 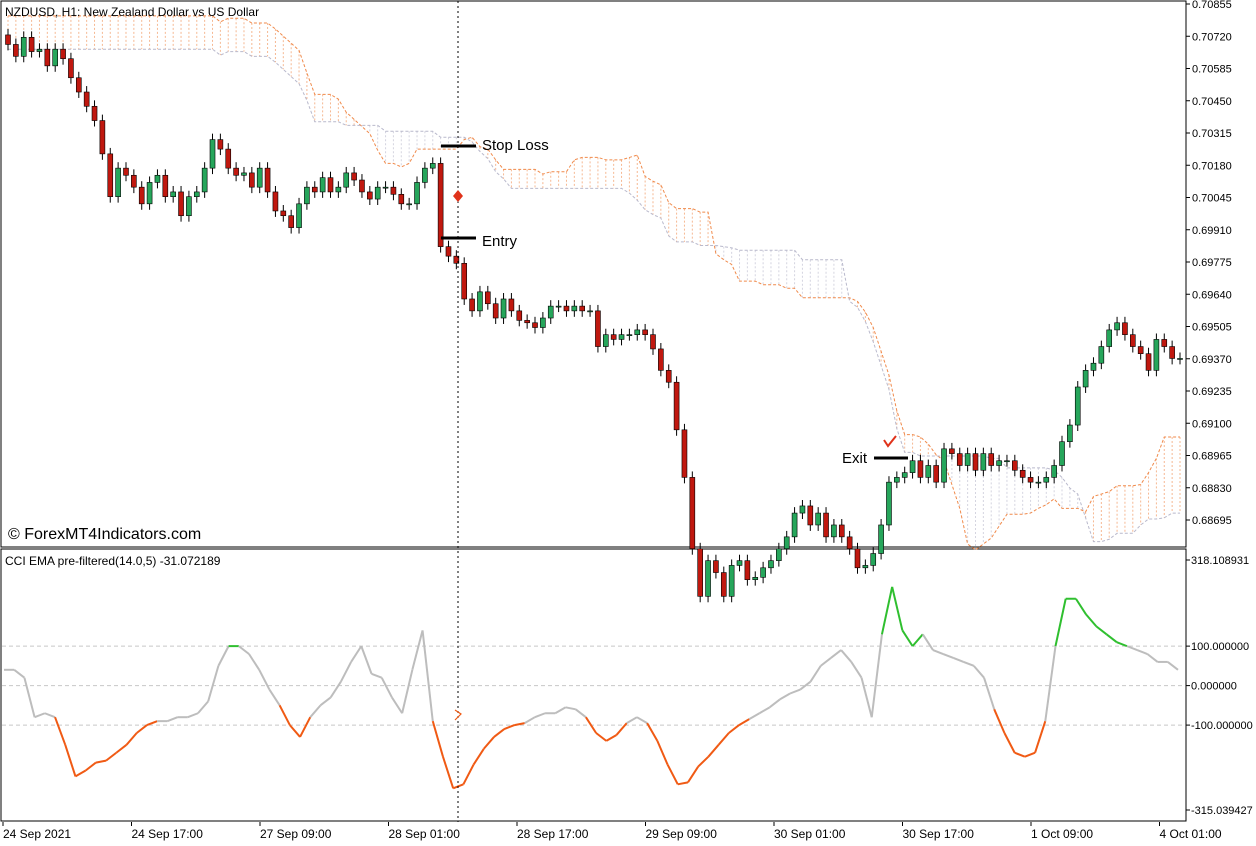 What do you see at coordinates (553, 834) in the screenshot?
I see `time-label: 28 Sep 17:00` at bounding box center [553, 834].